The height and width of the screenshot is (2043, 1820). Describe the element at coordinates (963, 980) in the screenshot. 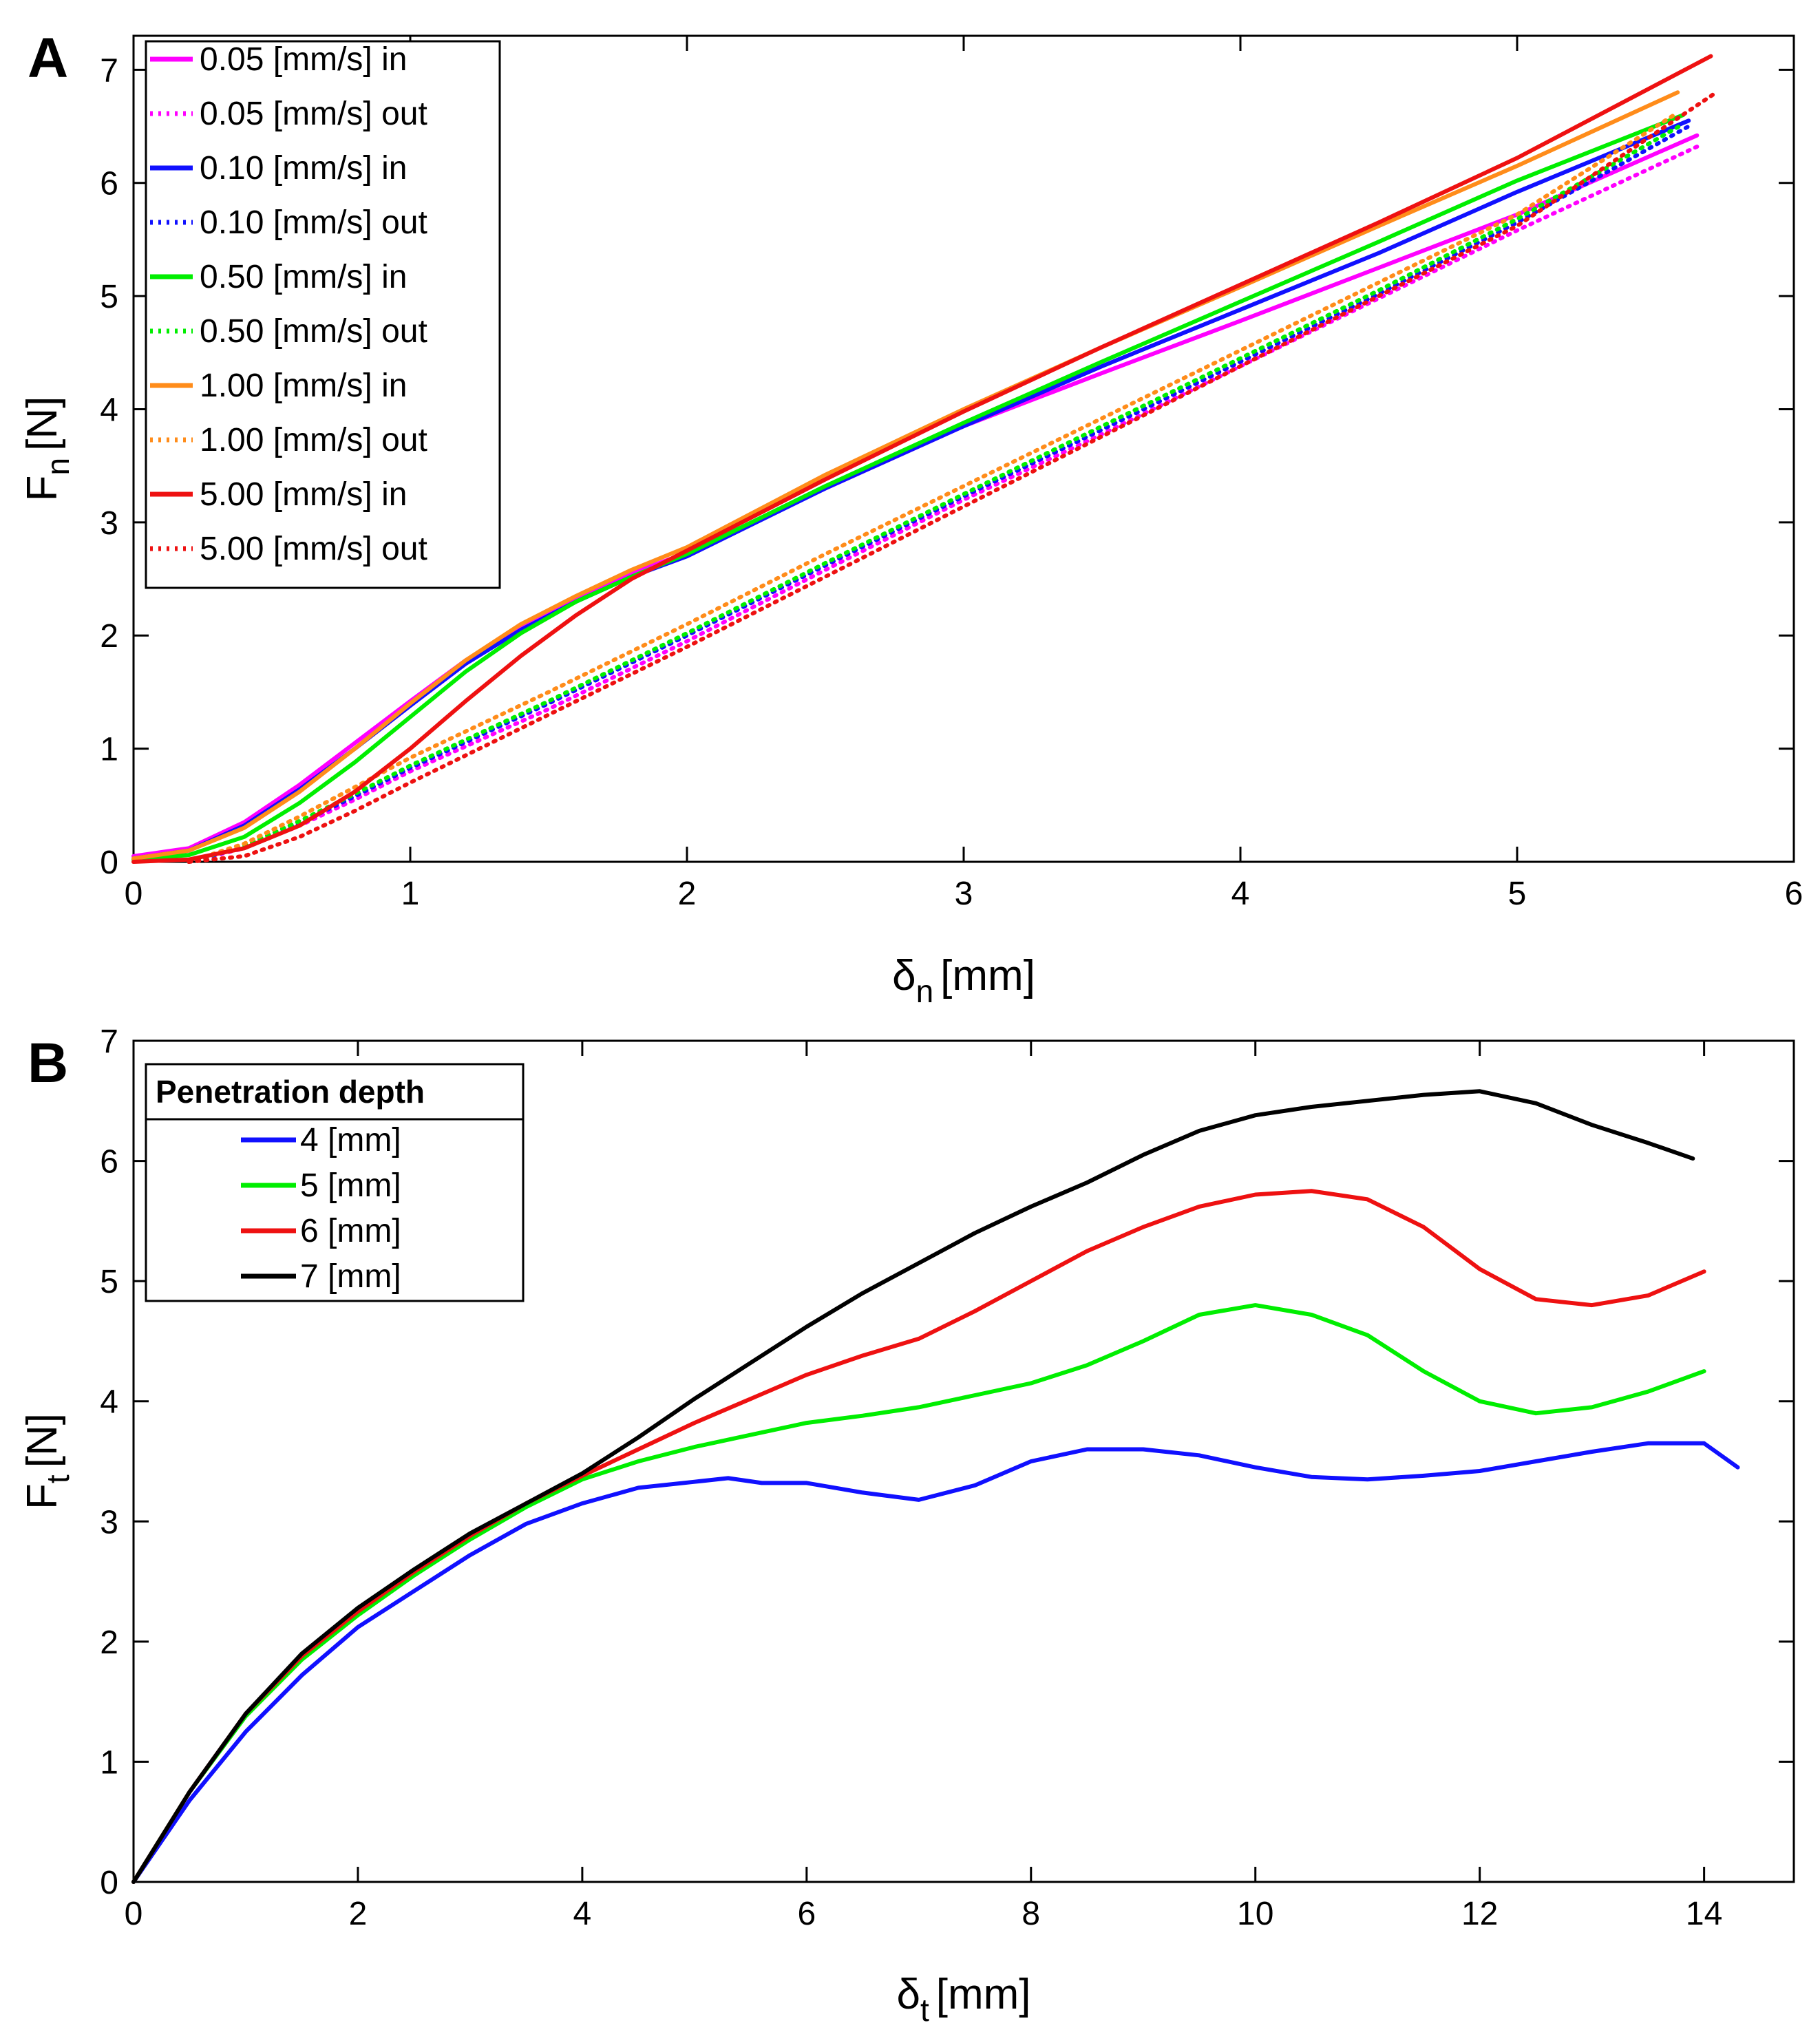

I see `panel-a-x-axis-label: δn [mm]` at that location.